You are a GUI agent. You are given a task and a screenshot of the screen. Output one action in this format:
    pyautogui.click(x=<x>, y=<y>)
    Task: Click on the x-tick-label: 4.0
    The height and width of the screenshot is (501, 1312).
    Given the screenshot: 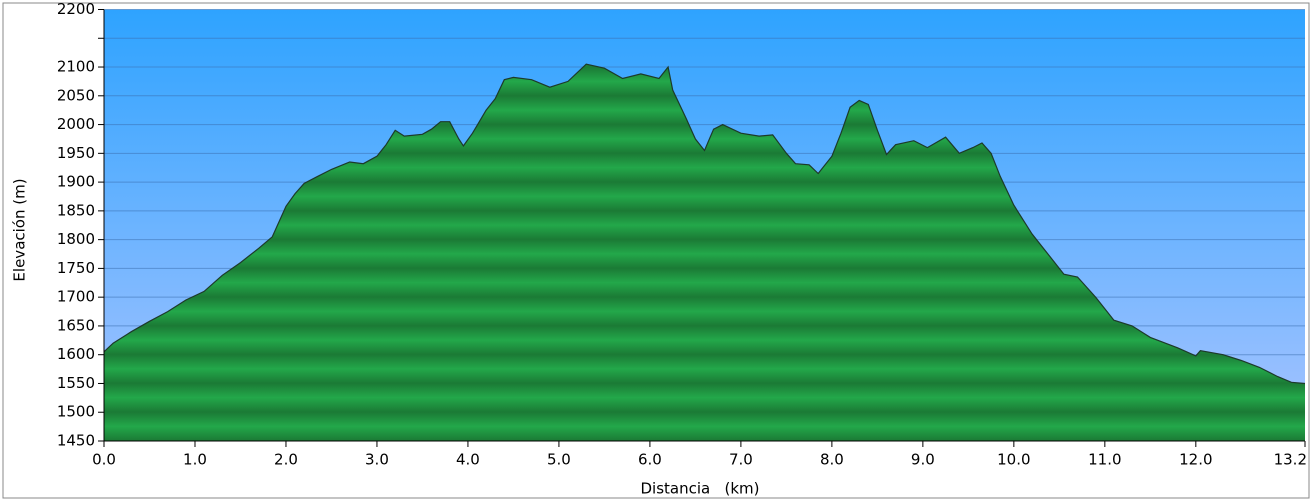 What is the action you would take?
    pyautogui.click(x=468, y=460)
    